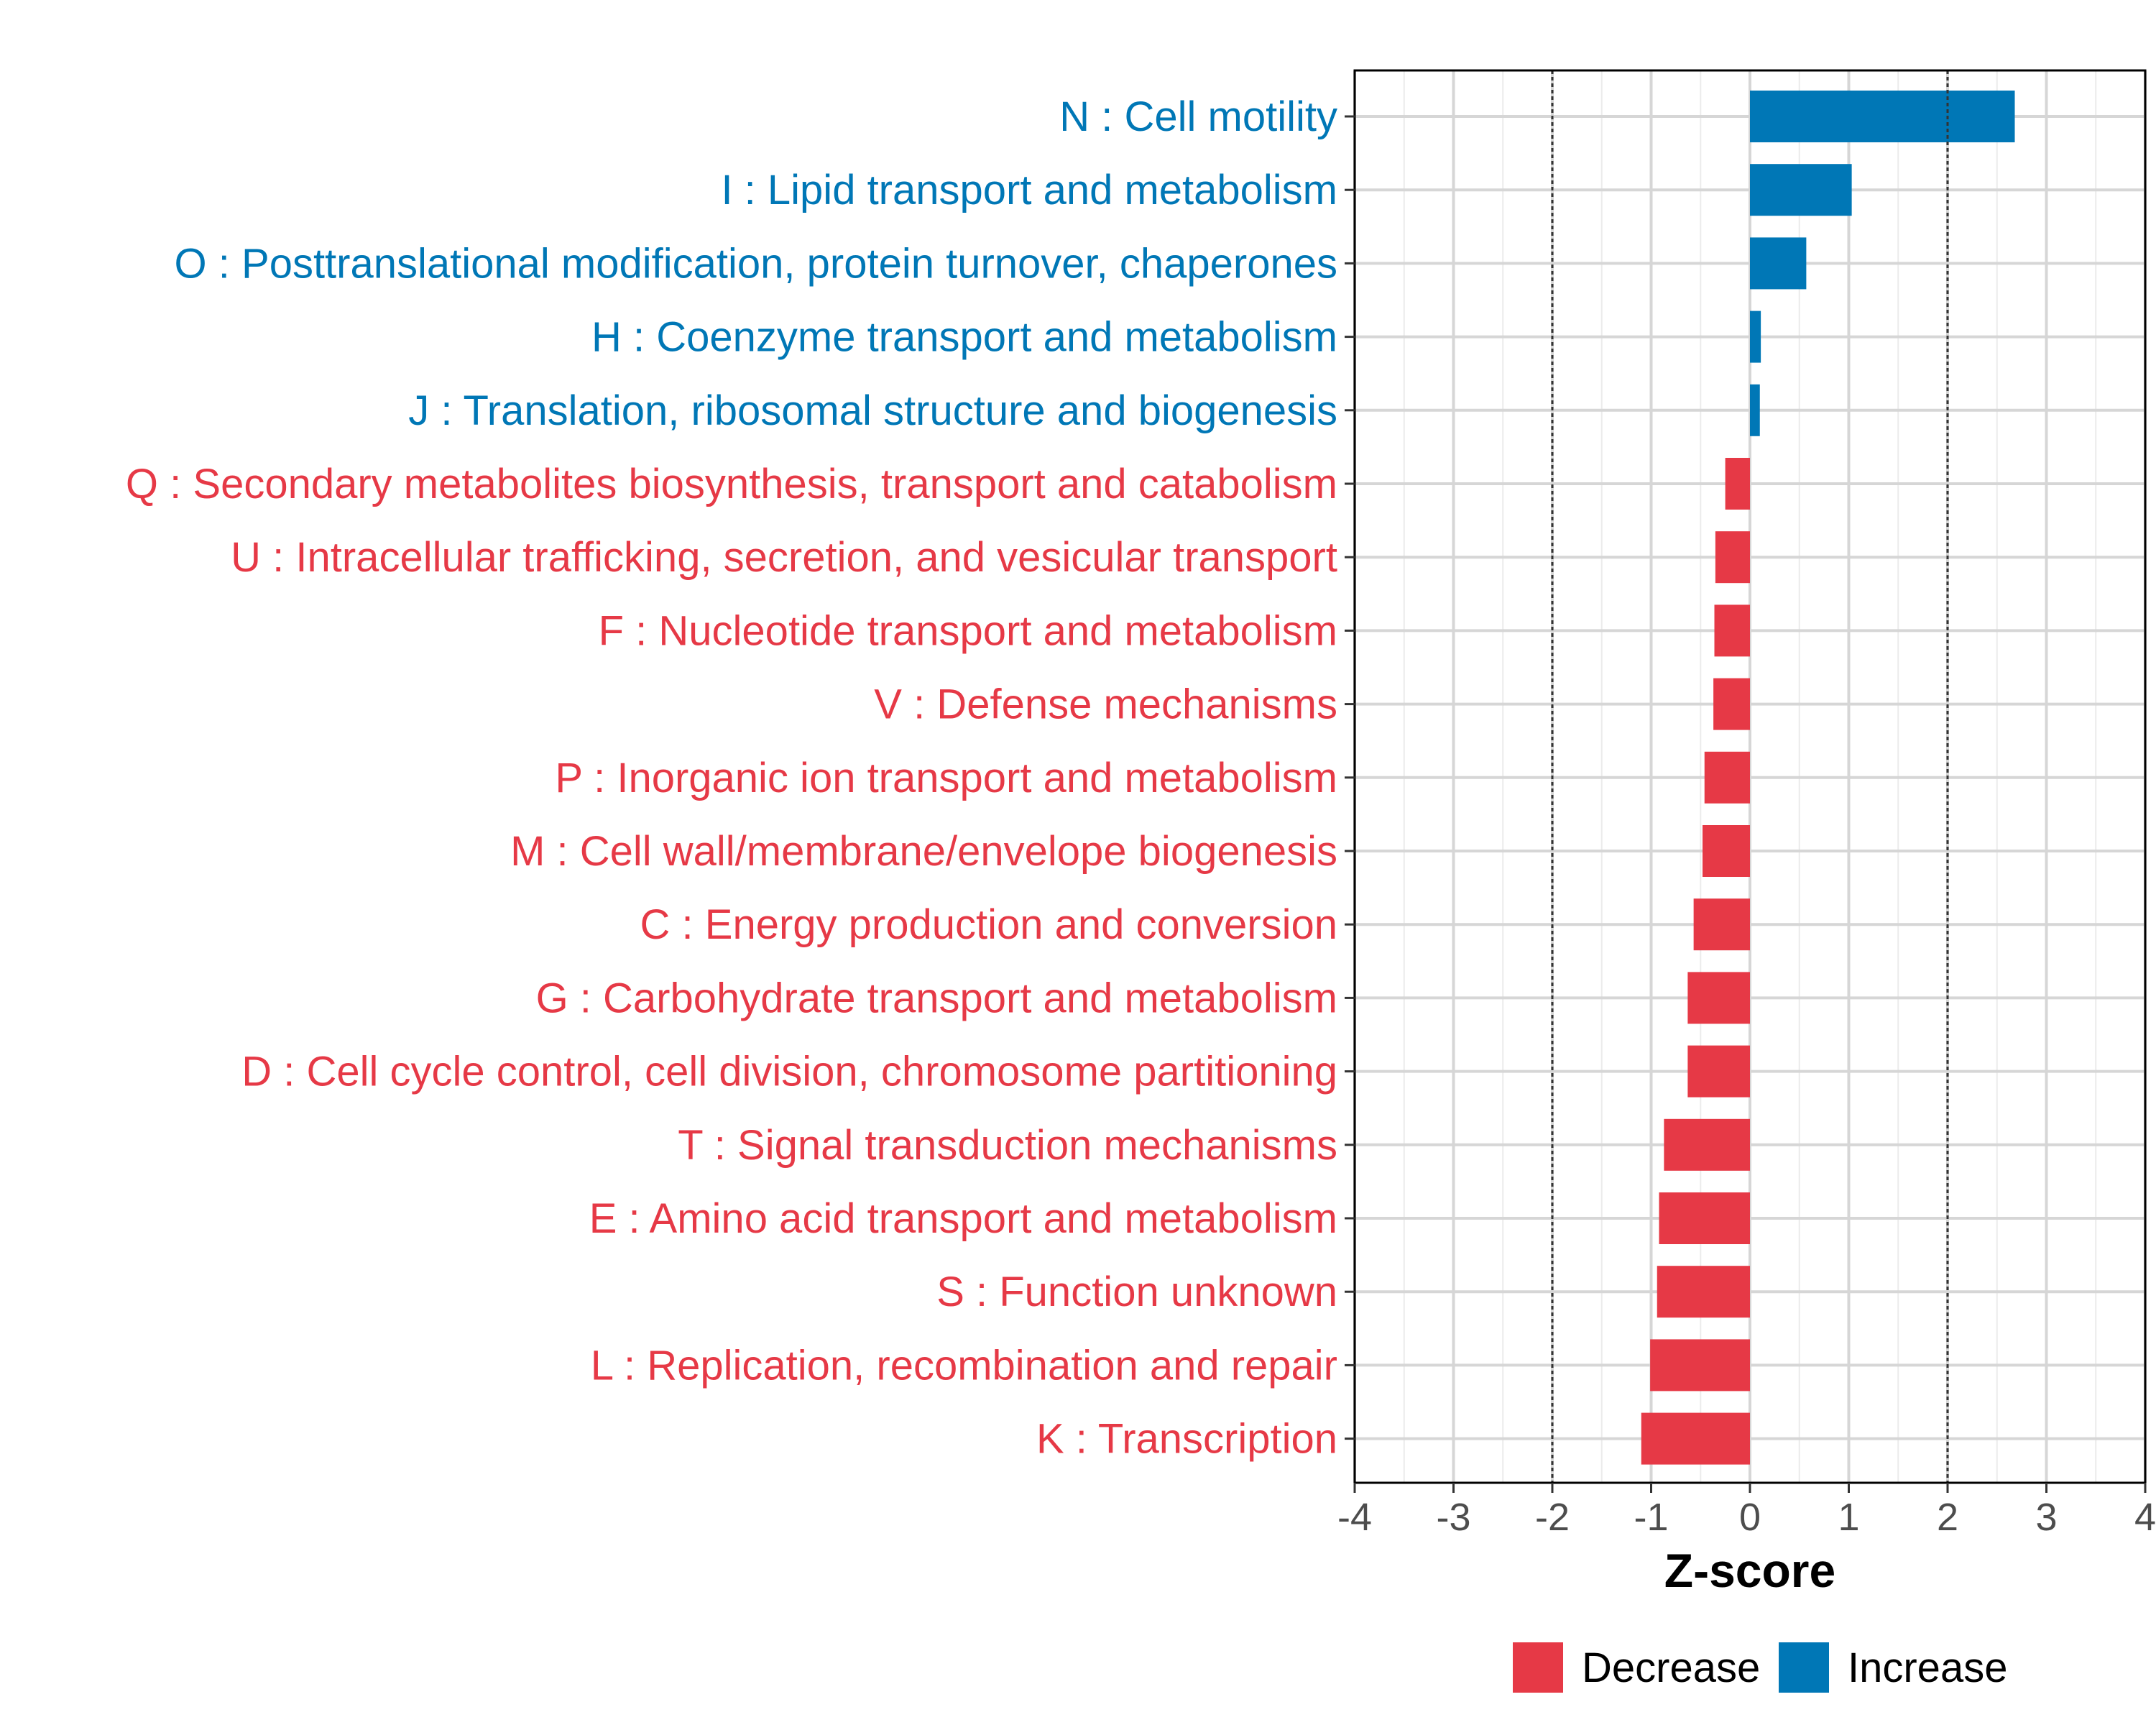 This screenshot has height=1725, width=2156. Describe the element at coordinates (1106, 704) in the screenshot. I see `category-label: V : Defense mechanisms` at that location.